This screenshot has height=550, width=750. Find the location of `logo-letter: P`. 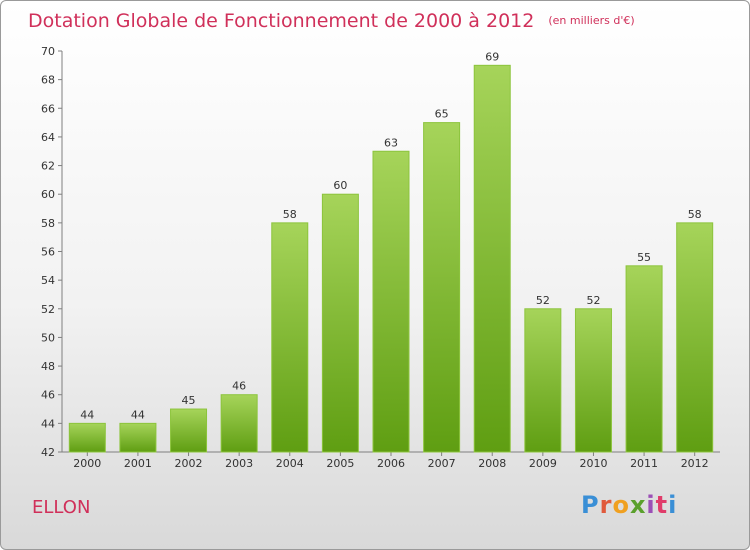

logo-letter: P is located at coordinates (590, 505).